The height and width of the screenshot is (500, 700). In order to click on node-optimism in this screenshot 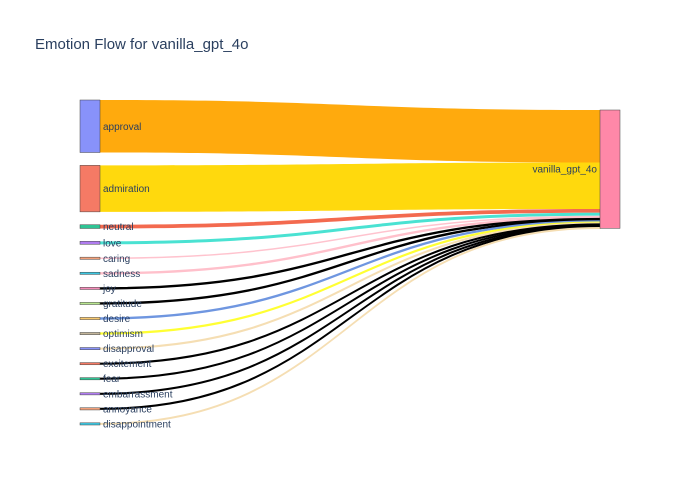, I will do `click(90, 333)`.